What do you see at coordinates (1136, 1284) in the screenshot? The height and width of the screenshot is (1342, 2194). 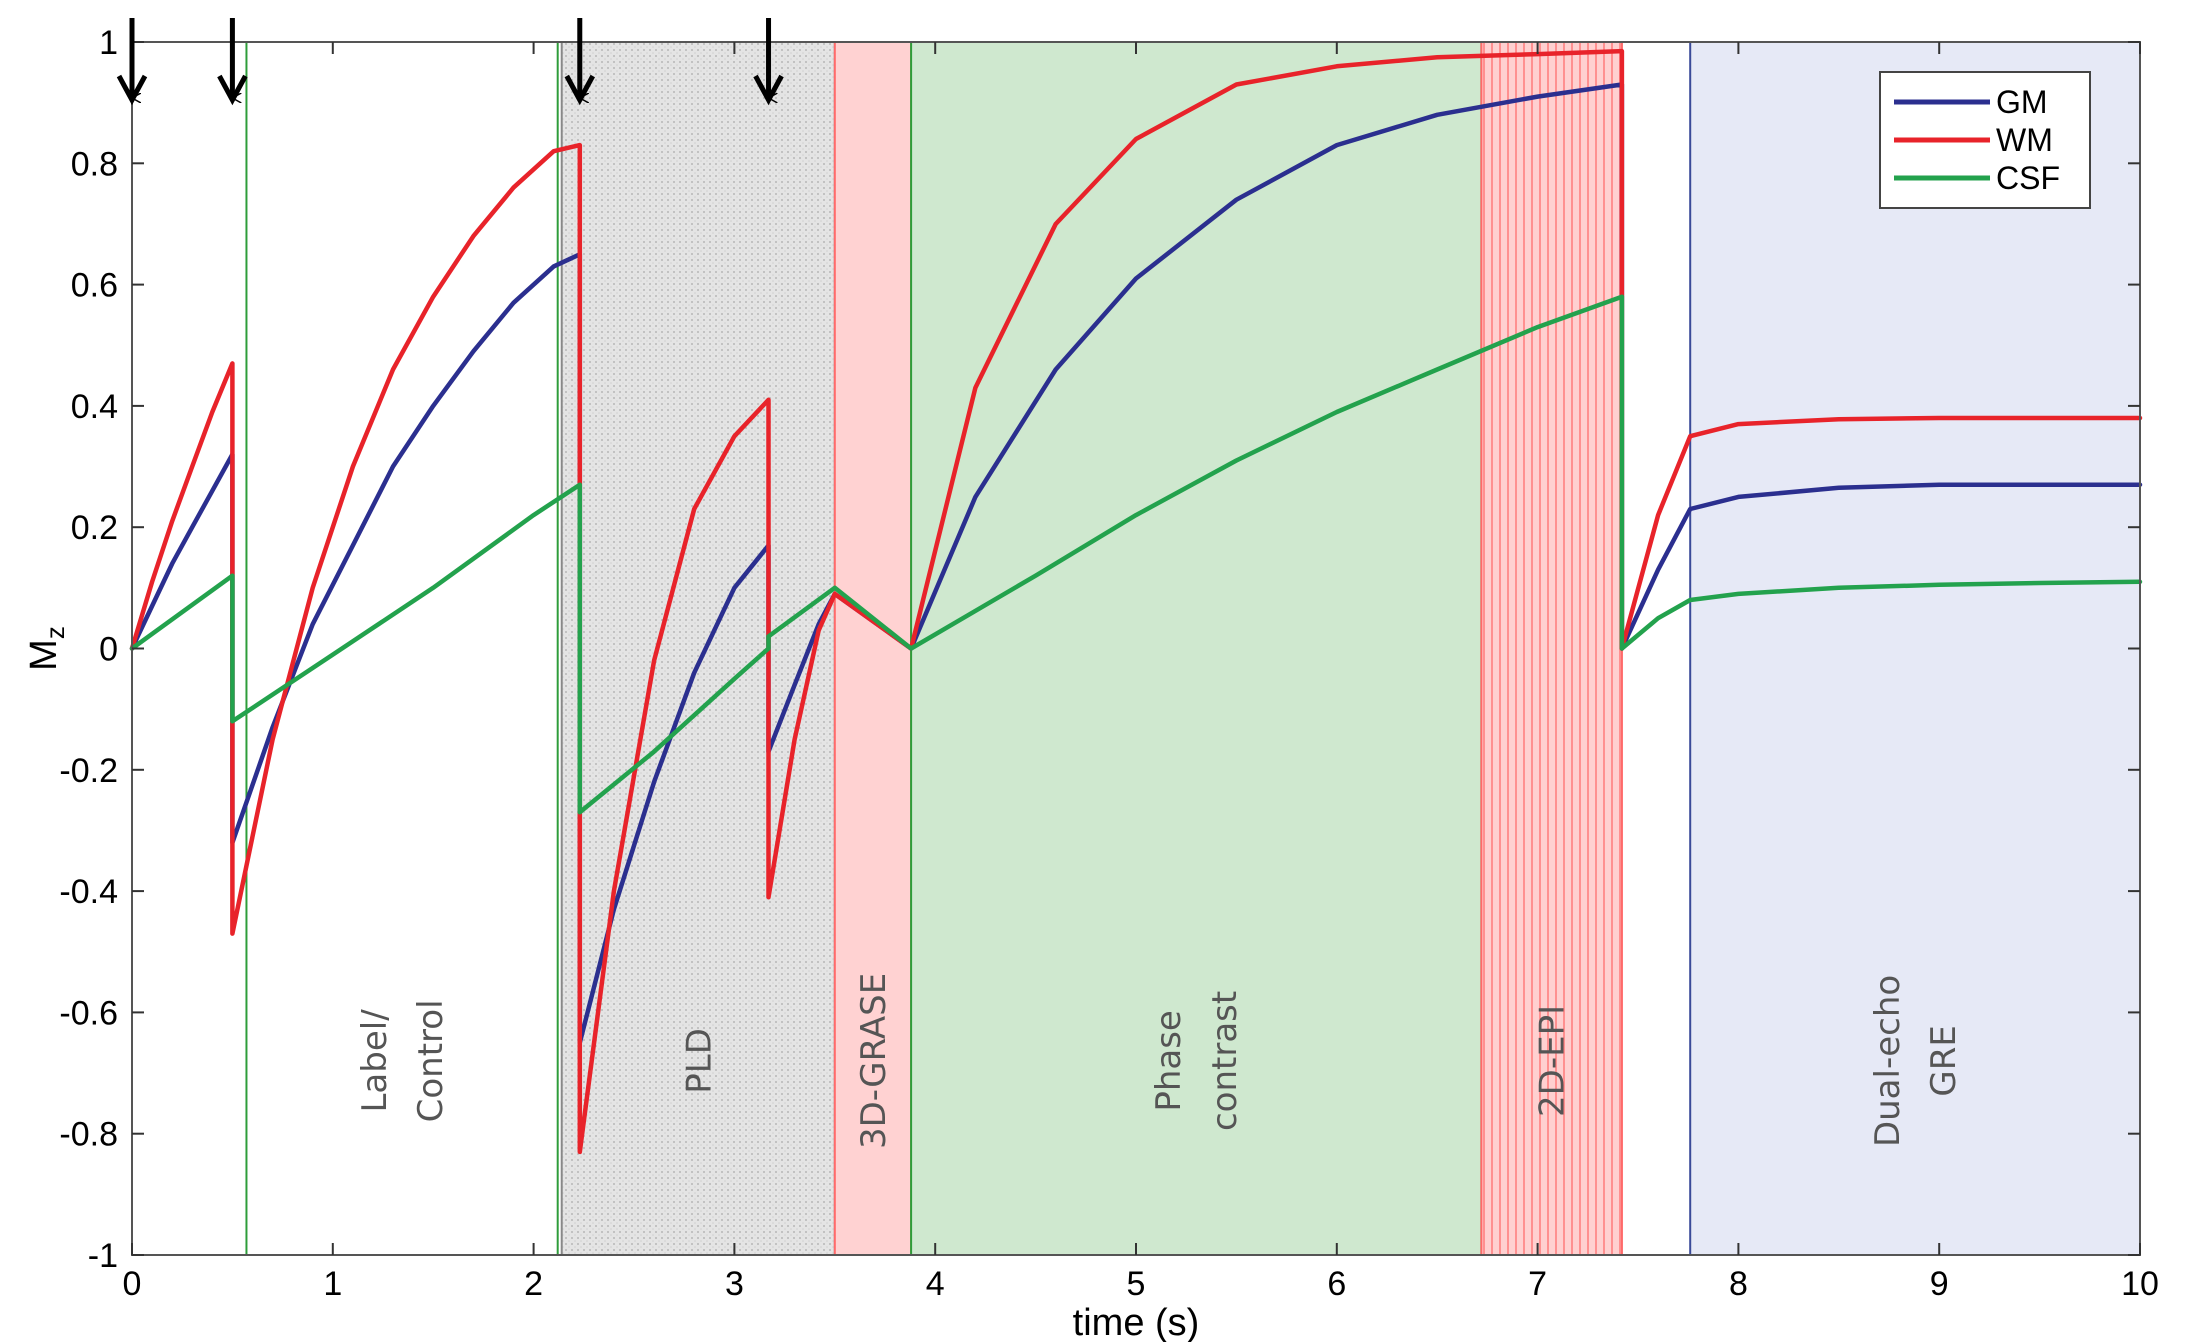 I see `x-tick-label-5: 5` at bounding box center [1136, 1284].